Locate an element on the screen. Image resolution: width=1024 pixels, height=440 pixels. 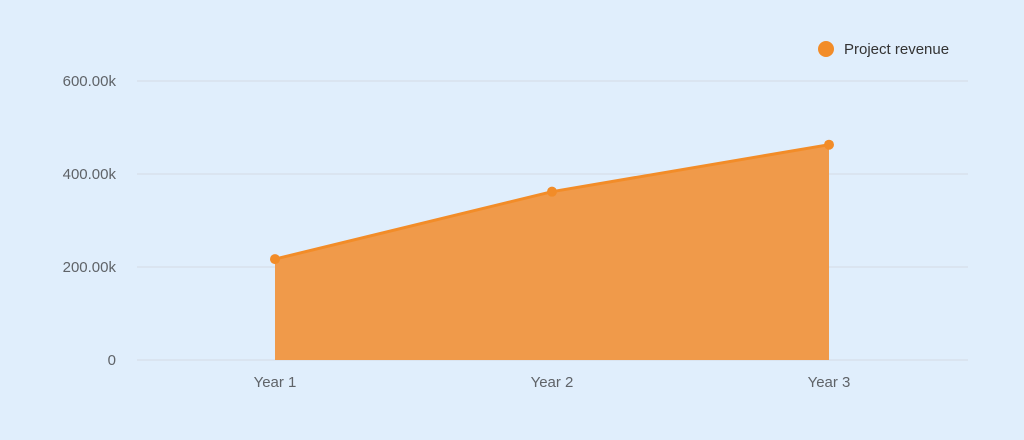
x-tick-label: Year 3 is located at coordinates (829, 382).